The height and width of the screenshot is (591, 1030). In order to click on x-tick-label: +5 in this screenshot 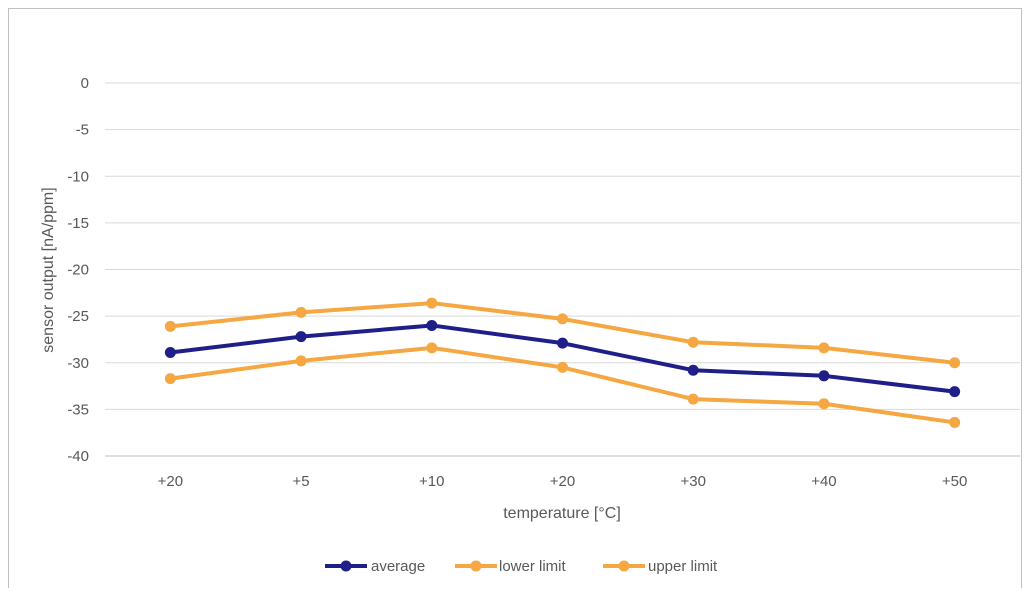, I will do `click(301, 481)`.